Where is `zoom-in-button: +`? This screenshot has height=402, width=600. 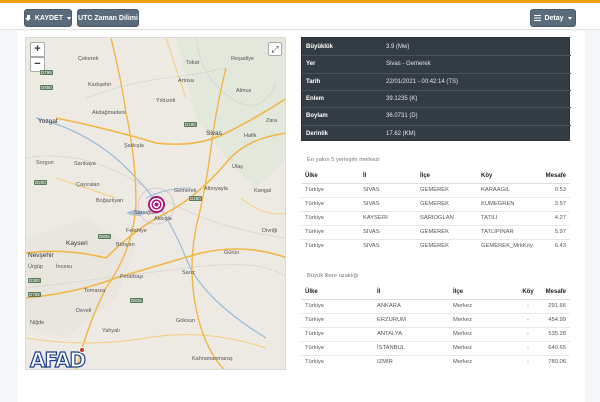
zoom-in-button: + is located at coordinates (37, 49).